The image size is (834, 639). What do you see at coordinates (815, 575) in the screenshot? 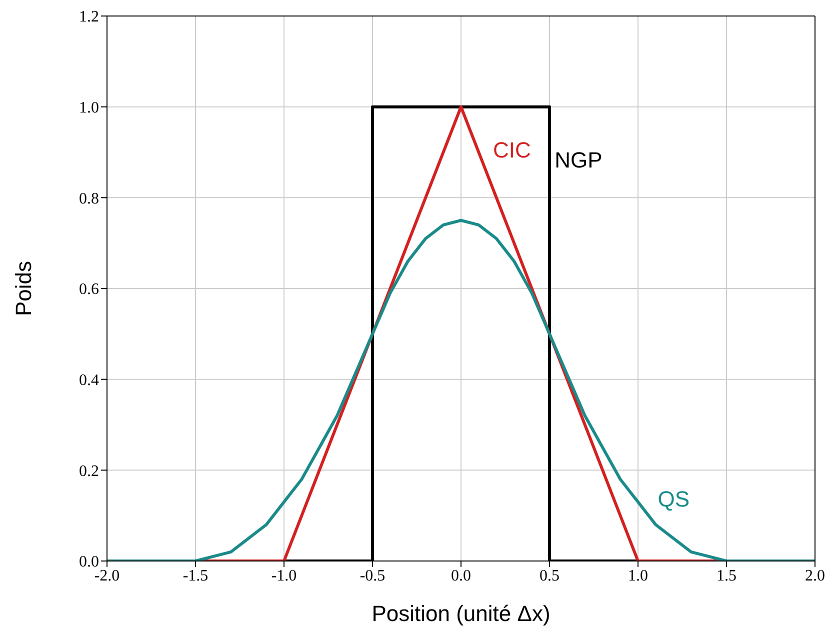
I see `x-tick-label: 2.0` at bounding box center [815, 575].